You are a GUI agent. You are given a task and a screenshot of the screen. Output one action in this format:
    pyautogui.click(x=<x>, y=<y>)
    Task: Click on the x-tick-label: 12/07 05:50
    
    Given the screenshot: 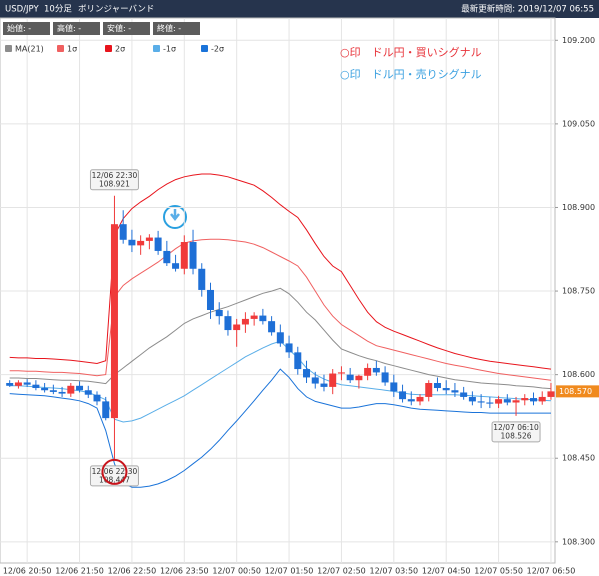 What is the action you would take?
    pyautogui.click(x=498, y=571)
    